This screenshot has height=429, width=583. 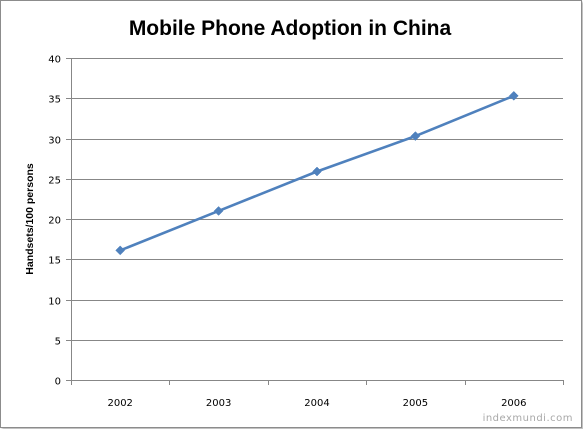 I want to click on x-tick-label: 2002, so click(x=119, y=403).